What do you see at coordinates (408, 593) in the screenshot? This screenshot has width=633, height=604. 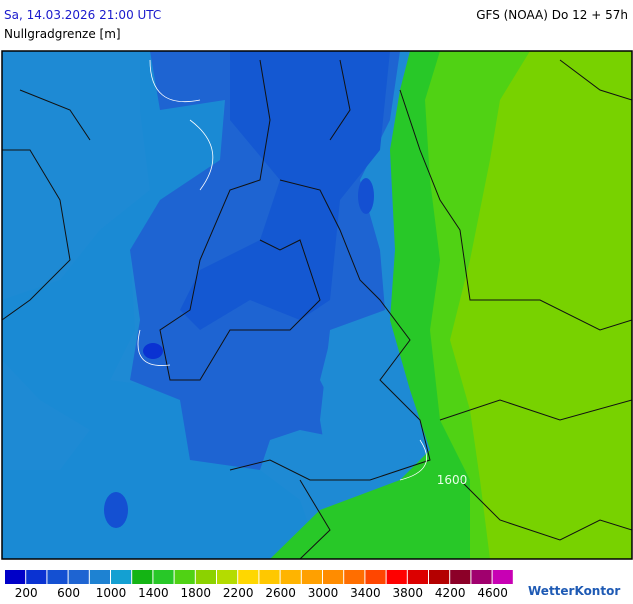 I see `legend-label: 3800` at bounding box center [408, 593].